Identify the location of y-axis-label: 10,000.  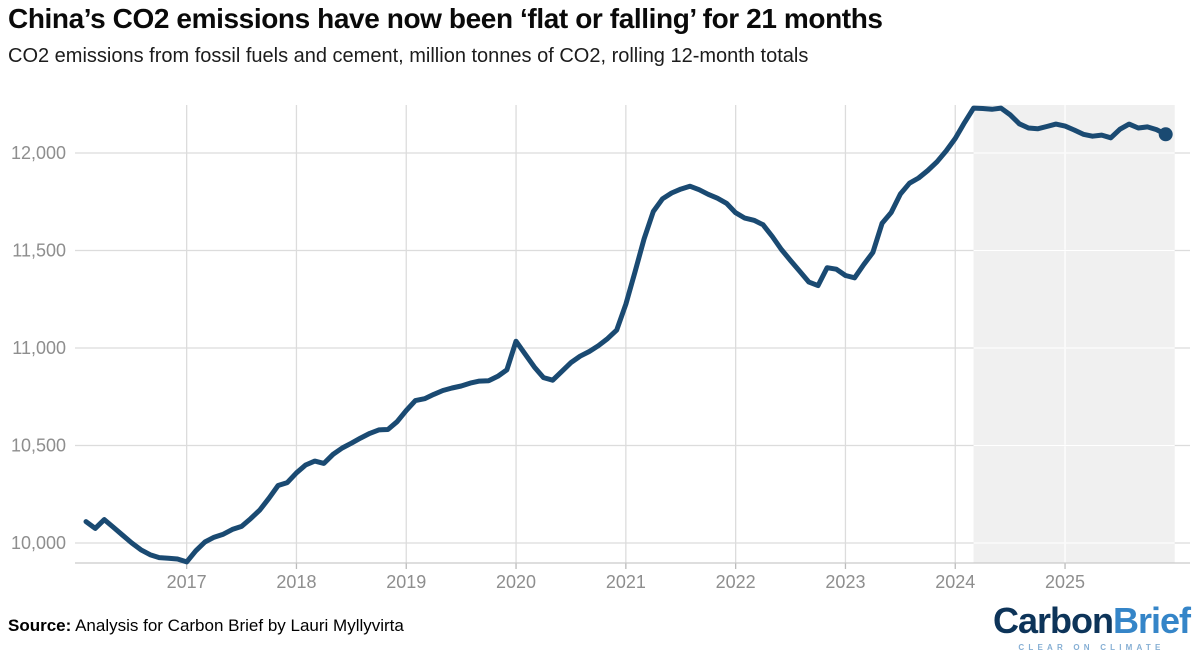
(38, 543).